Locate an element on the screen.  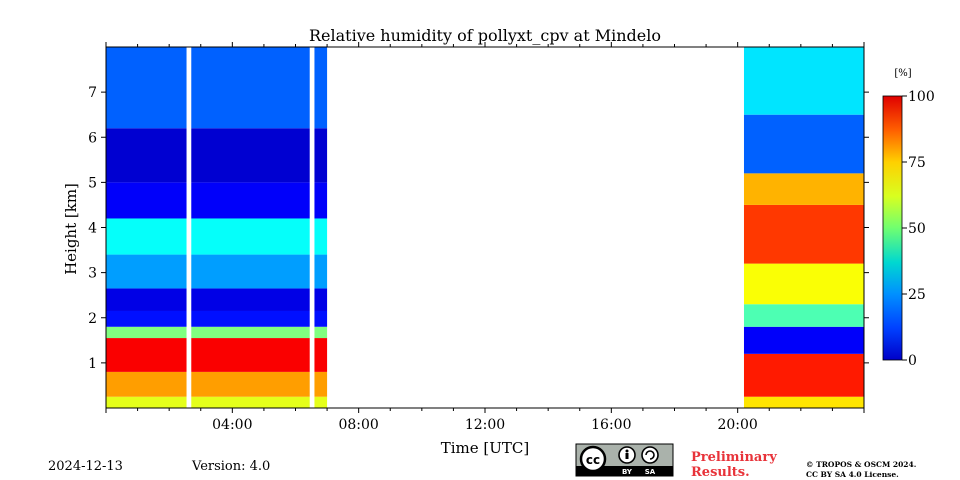
cc-icon-text: cc is located at coordinates (593, 460).